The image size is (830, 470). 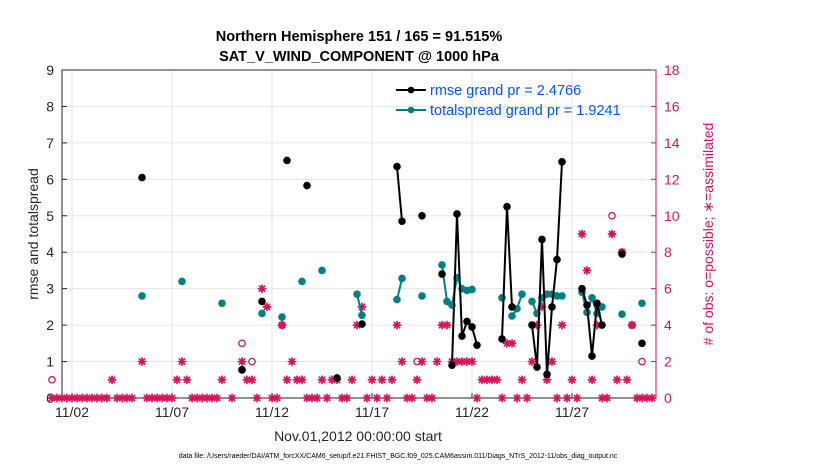 I want to click on legend-rmse-label: rmse grand pr = 2.4766, so click(x=505, y=91).